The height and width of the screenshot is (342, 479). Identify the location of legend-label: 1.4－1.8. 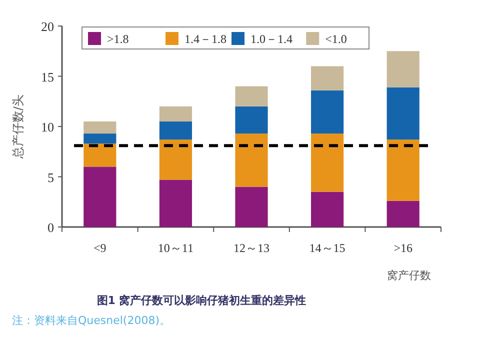
(205, 39).